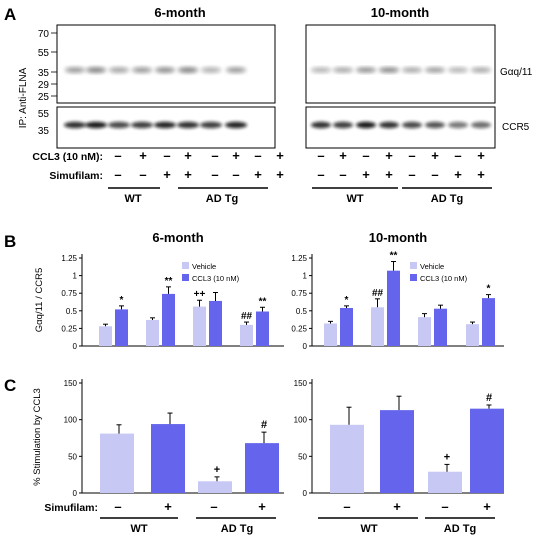 The width and height of the screenshot is (550, 545). Describe the element at coordinates (368, 529) in the screenshot. I see `group-label-wt-c: WT` at that location.